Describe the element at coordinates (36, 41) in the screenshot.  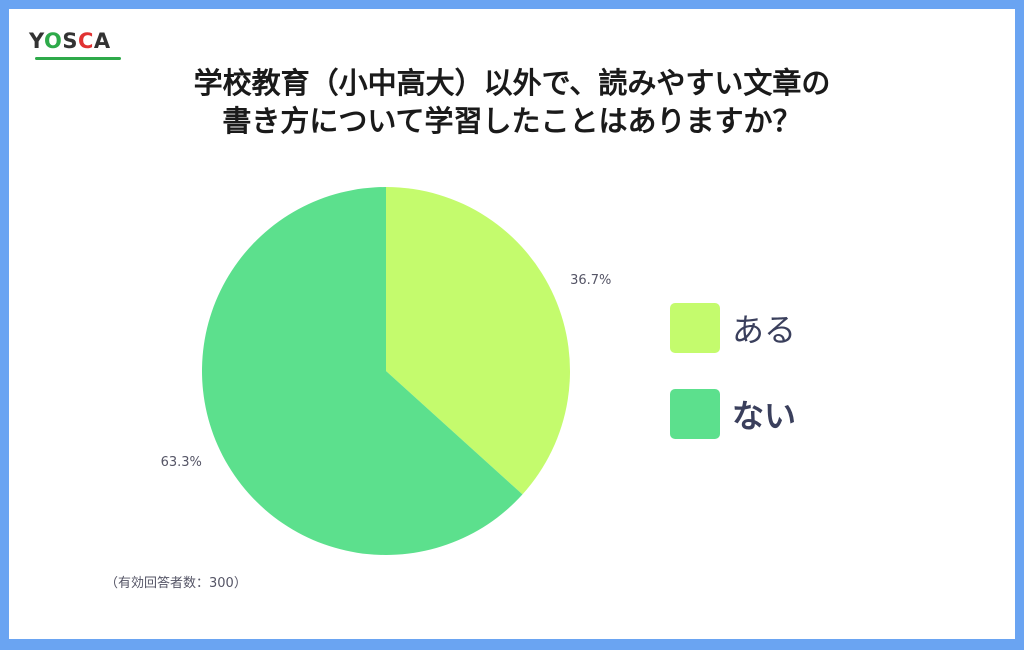
I see `logo-letter-y: Y` at that location.